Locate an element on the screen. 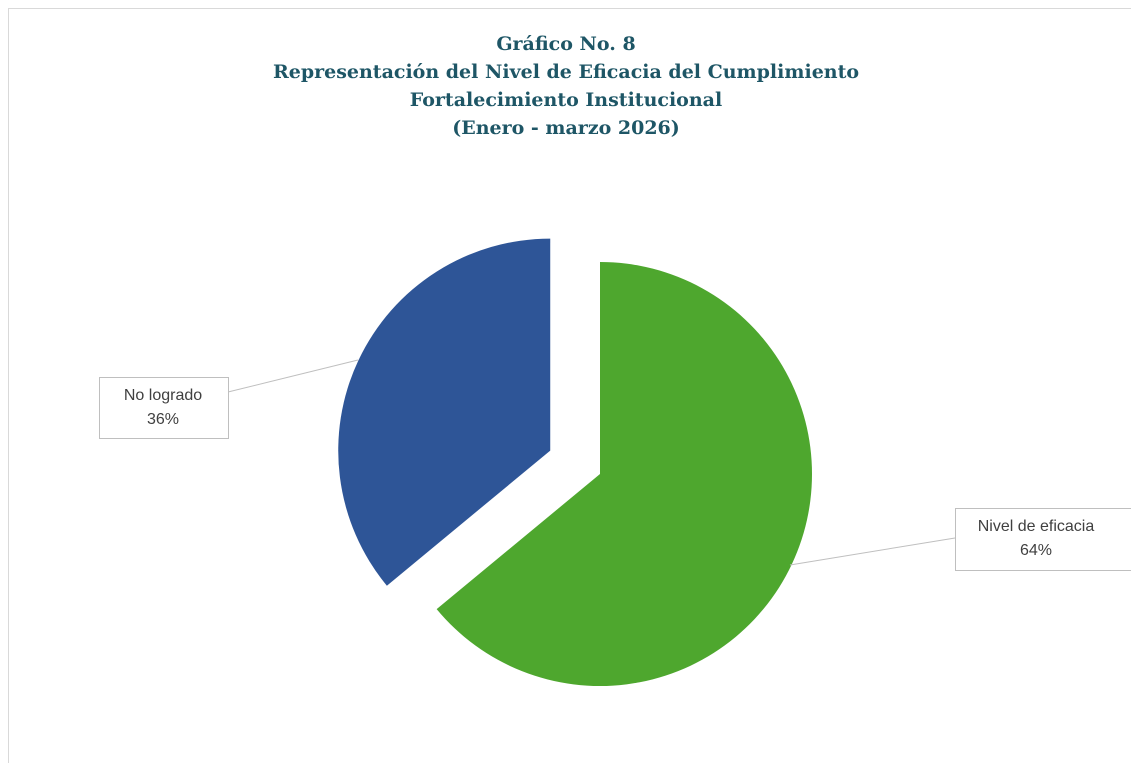 This screenshot has width=1131, height=763. chart-title: Fortalecimiento Institucional is located at coordinates (566, 100).